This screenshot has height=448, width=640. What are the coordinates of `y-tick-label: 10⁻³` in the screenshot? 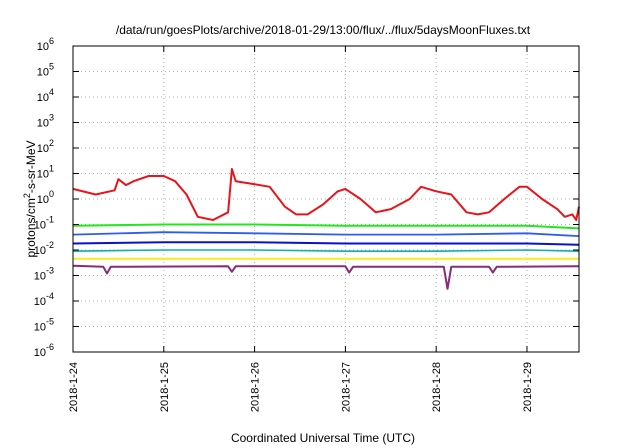 It's located at (44, 274).